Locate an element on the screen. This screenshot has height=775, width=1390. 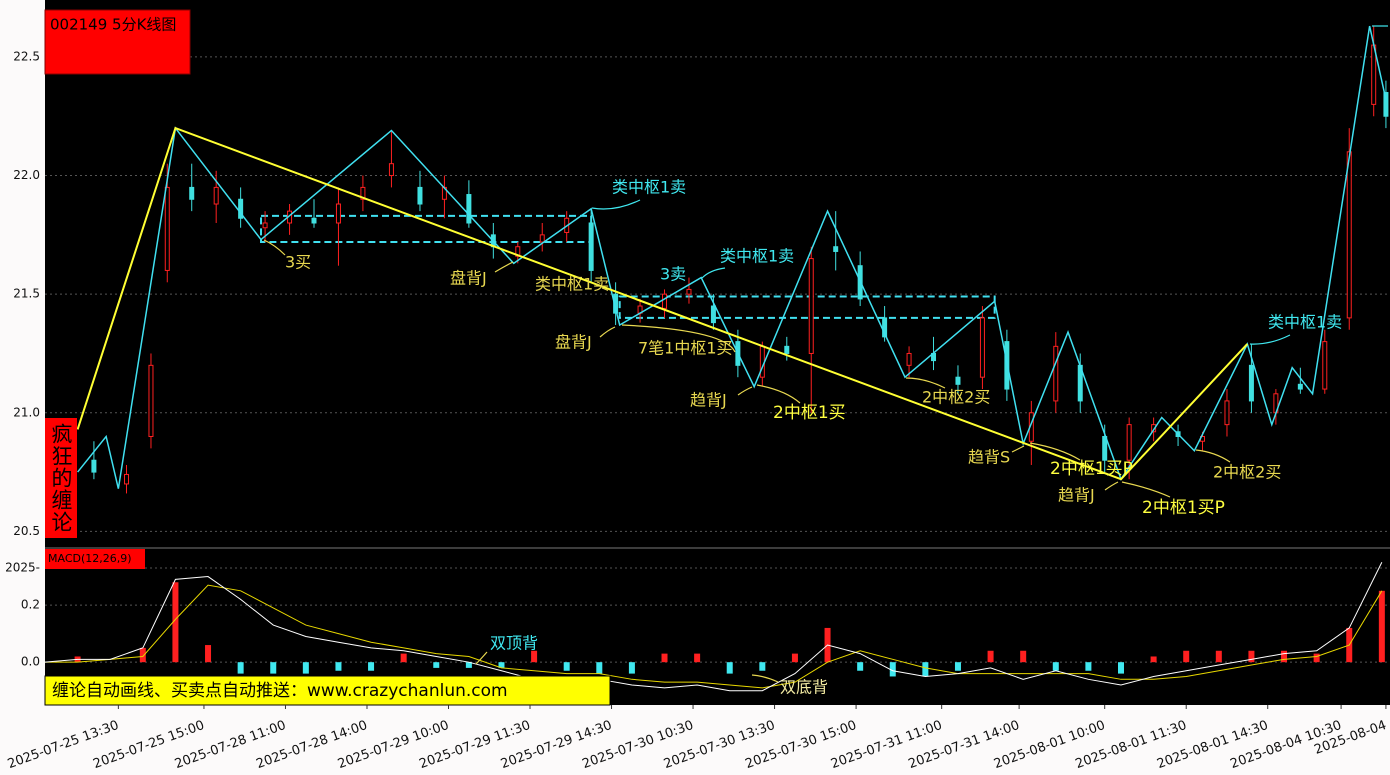
annotation: 3买 is located at coordinates (298, 262).